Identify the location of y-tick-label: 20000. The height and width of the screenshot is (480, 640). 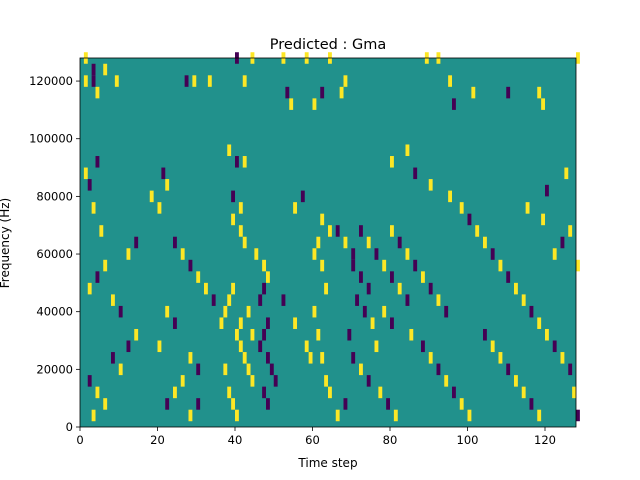
(54, 369).